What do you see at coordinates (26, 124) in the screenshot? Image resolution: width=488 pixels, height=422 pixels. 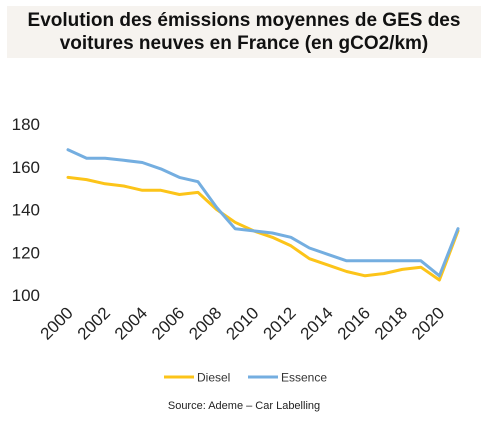 I see `y-tick-label: 180` at bounding box center [26, 124].